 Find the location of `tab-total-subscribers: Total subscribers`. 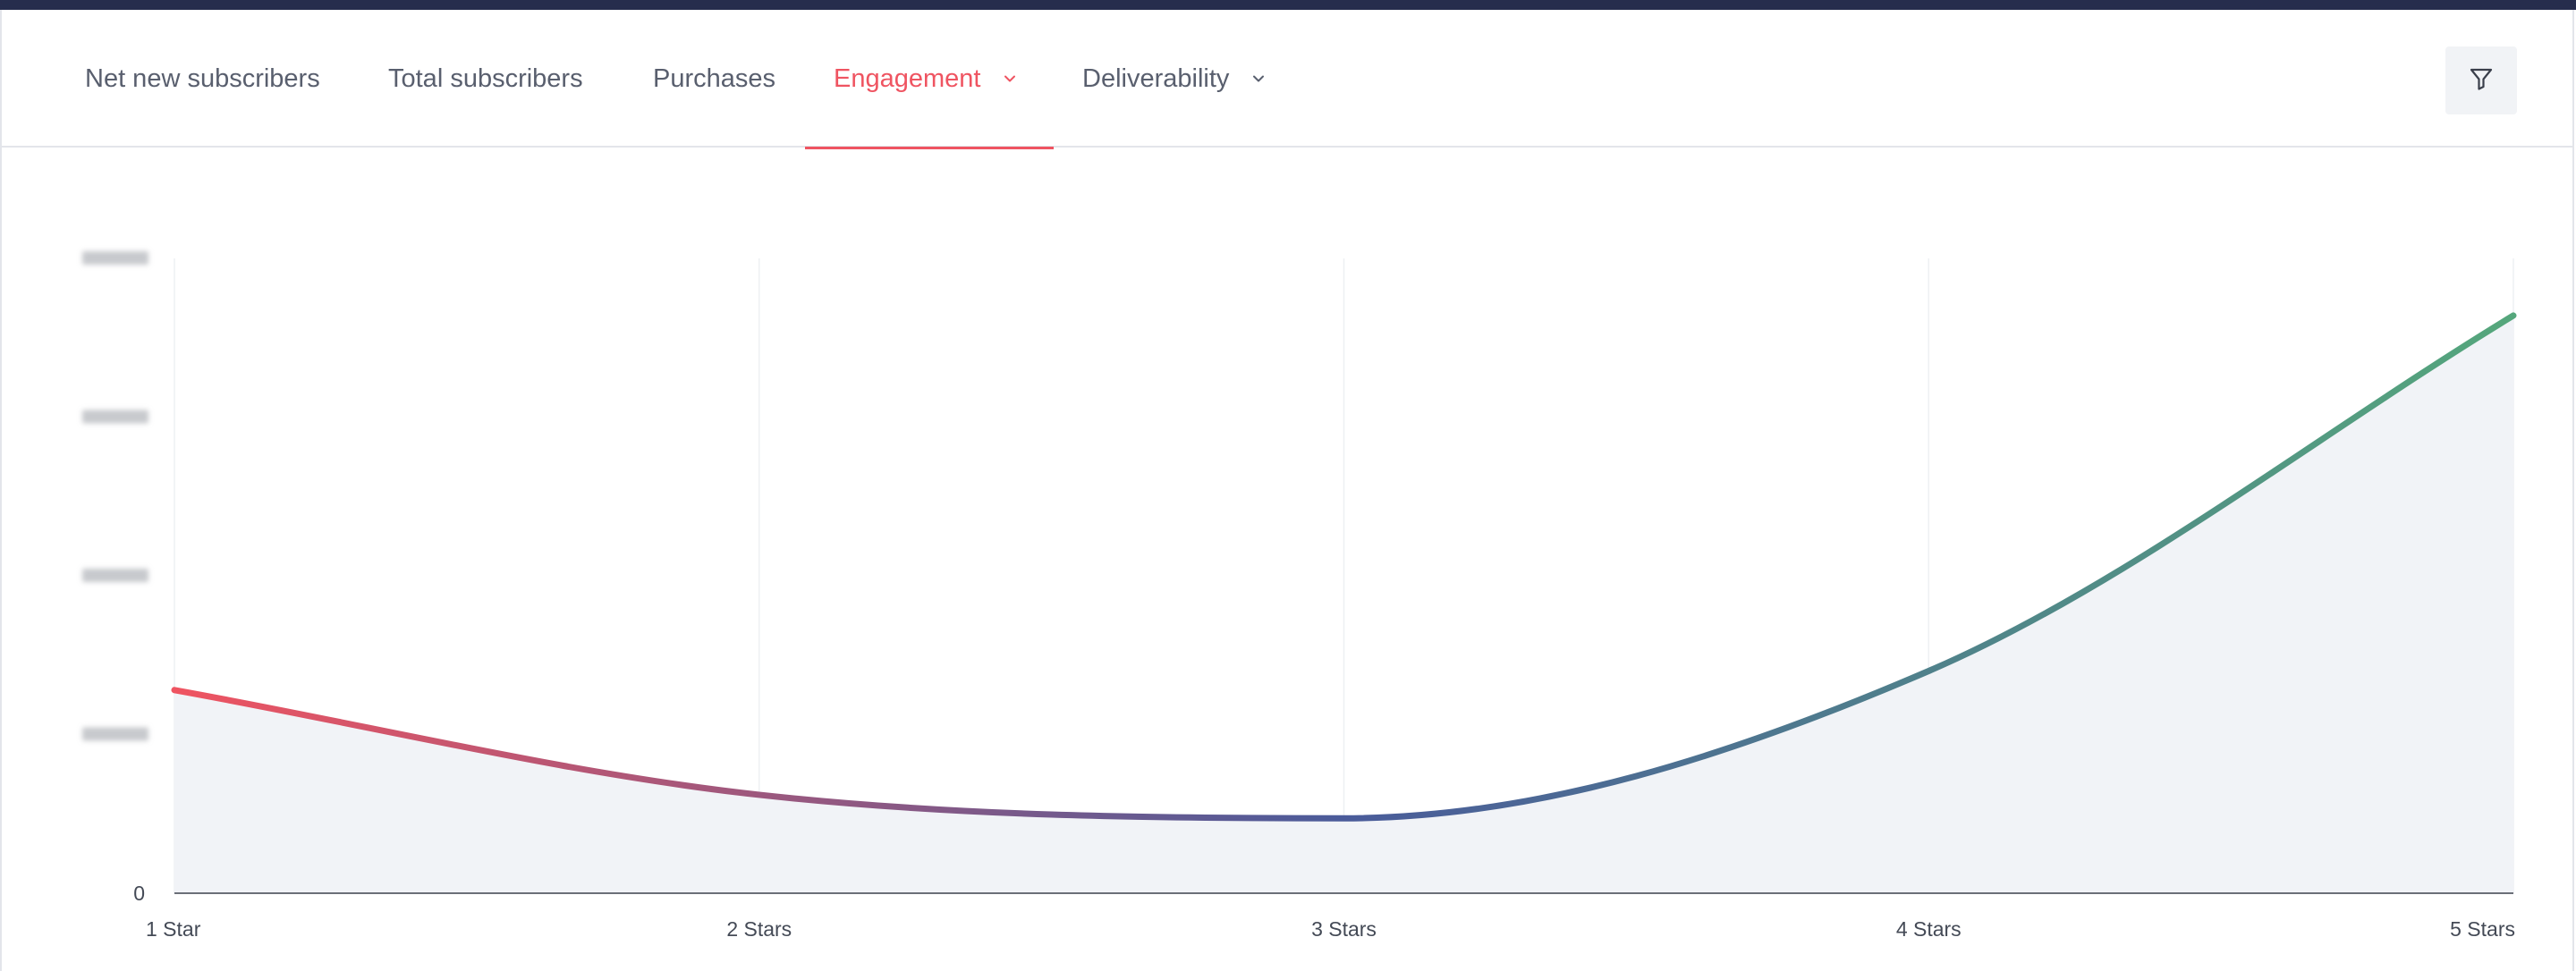

tab-total-subscribers: Total subscribers is located at coordinates (486, 79).